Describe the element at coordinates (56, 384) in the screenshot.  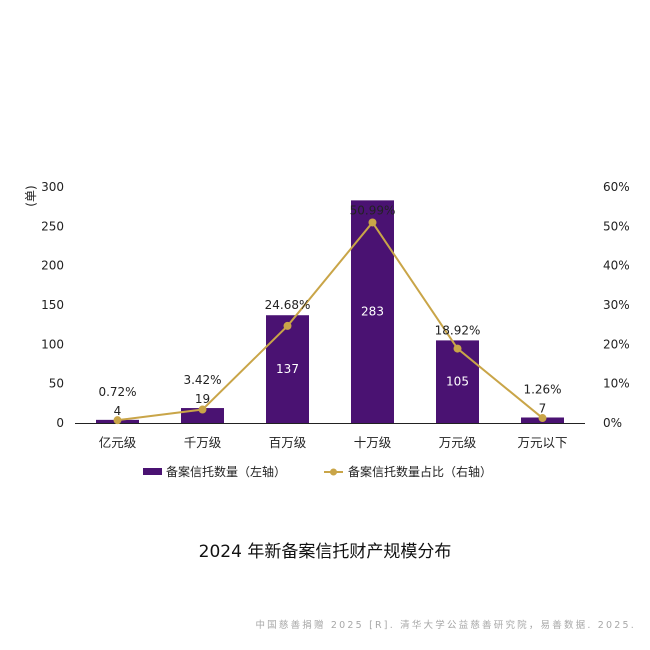
I see `y-tick-label: 50` at that location.